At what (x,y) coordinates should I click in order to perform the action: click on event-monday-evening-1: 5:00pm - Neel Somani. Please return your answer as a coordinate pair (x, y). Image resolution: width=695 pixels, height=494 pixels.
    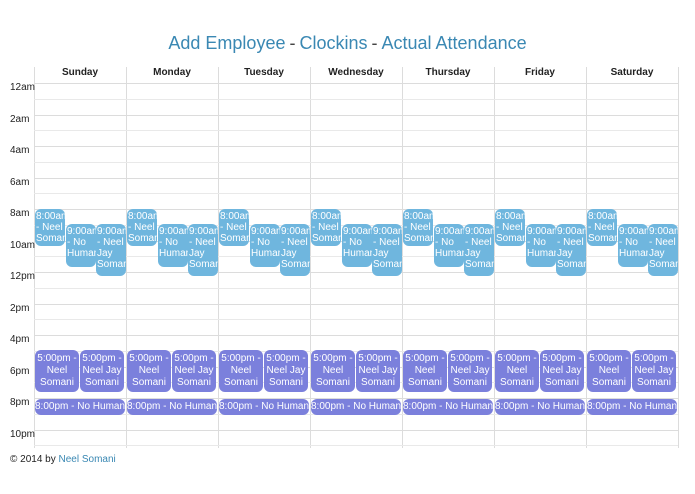
    Looking at the image, I should click on (149, 371).